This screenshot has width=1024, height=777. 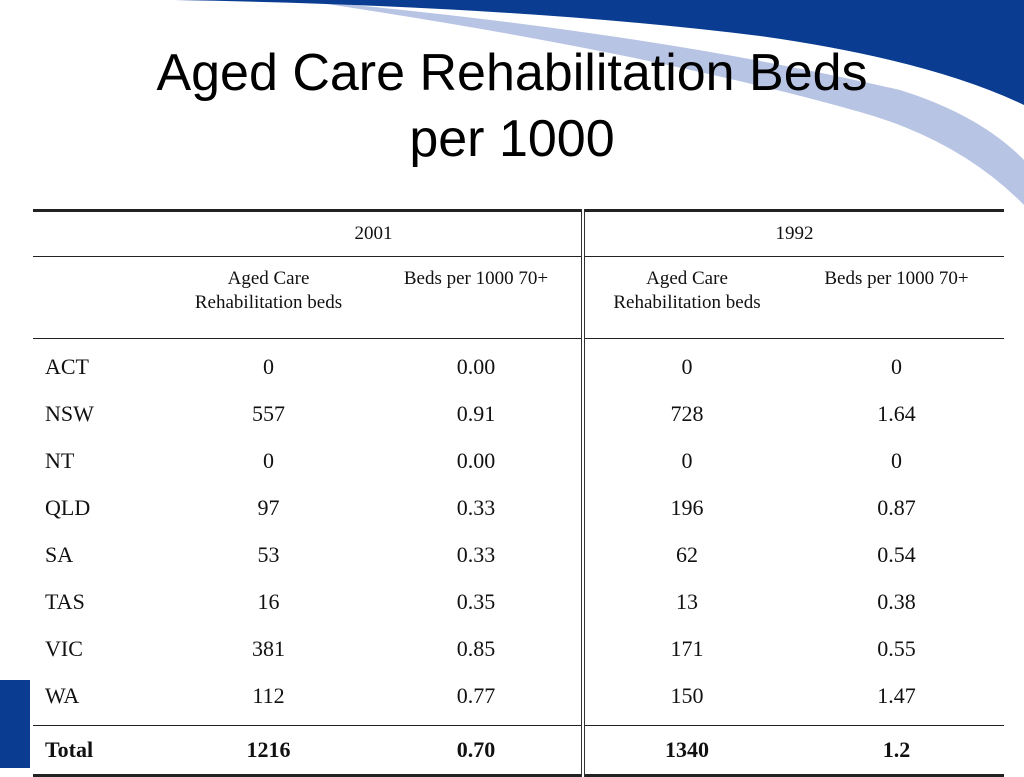 I want to click on column-header-beds-1992-line1: Aged Care, so click(x=687, y=278).